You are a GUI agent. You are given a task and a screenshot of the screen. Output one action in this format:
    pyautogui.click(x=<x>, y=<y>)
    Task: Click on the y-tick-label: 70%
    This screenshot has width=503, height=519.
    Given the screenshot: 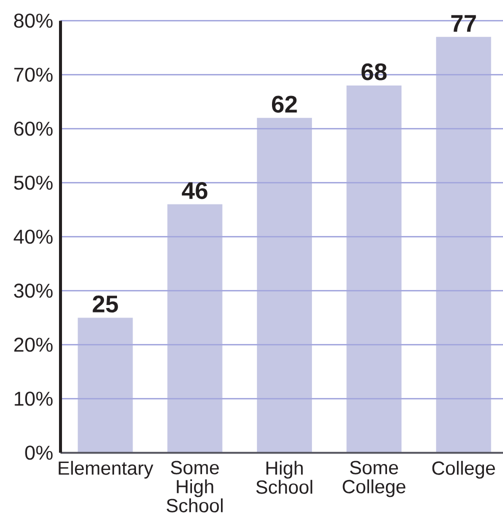 What is the action you would take?
    pyautogui.click(x=33, y=75)
    